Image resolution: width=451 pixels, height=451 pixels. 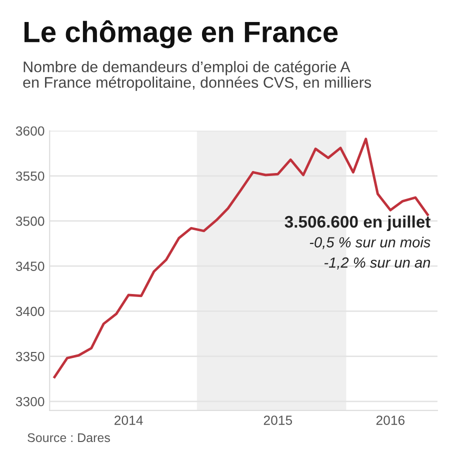 What do you see at coordinates (30, 176) in the screenshot?
I see `y-tick-label: 3550` at bounding box center [30, 176].